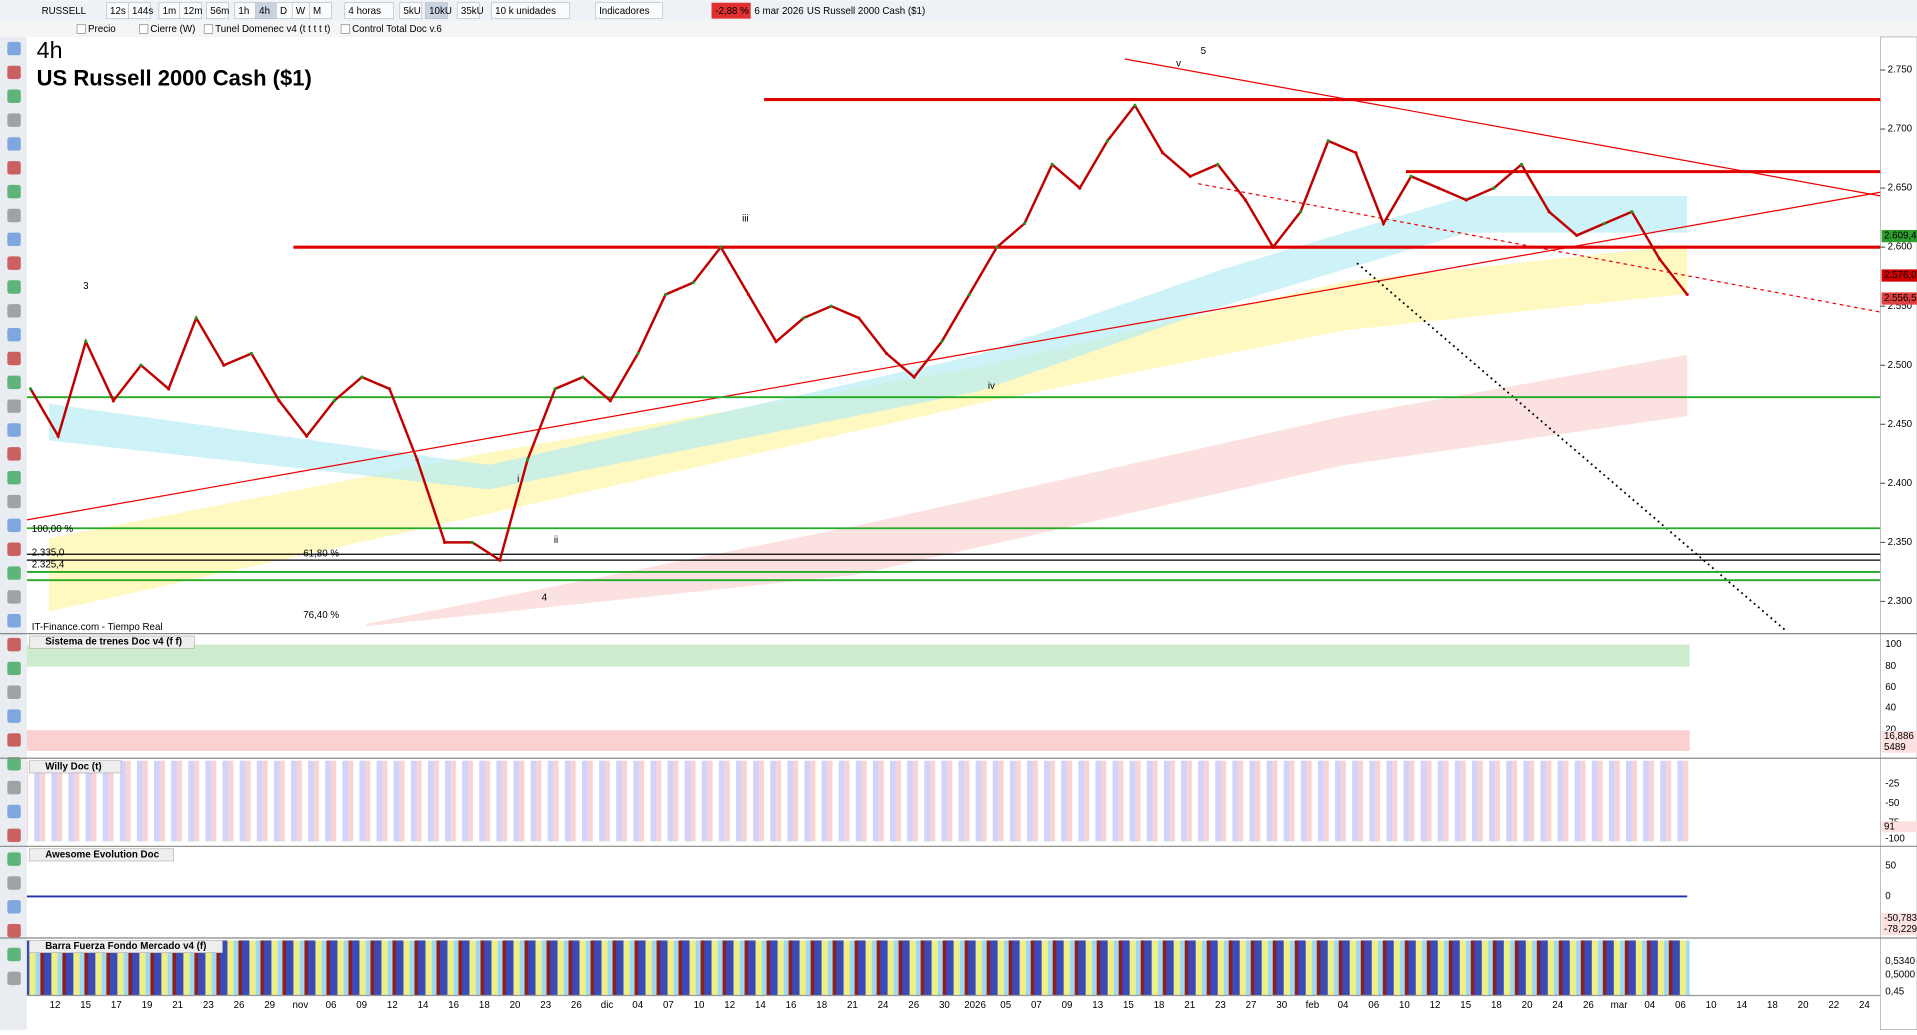 The height and width of the screenshot is (1035, 1917). I want to click on tools, so click(14, 513).